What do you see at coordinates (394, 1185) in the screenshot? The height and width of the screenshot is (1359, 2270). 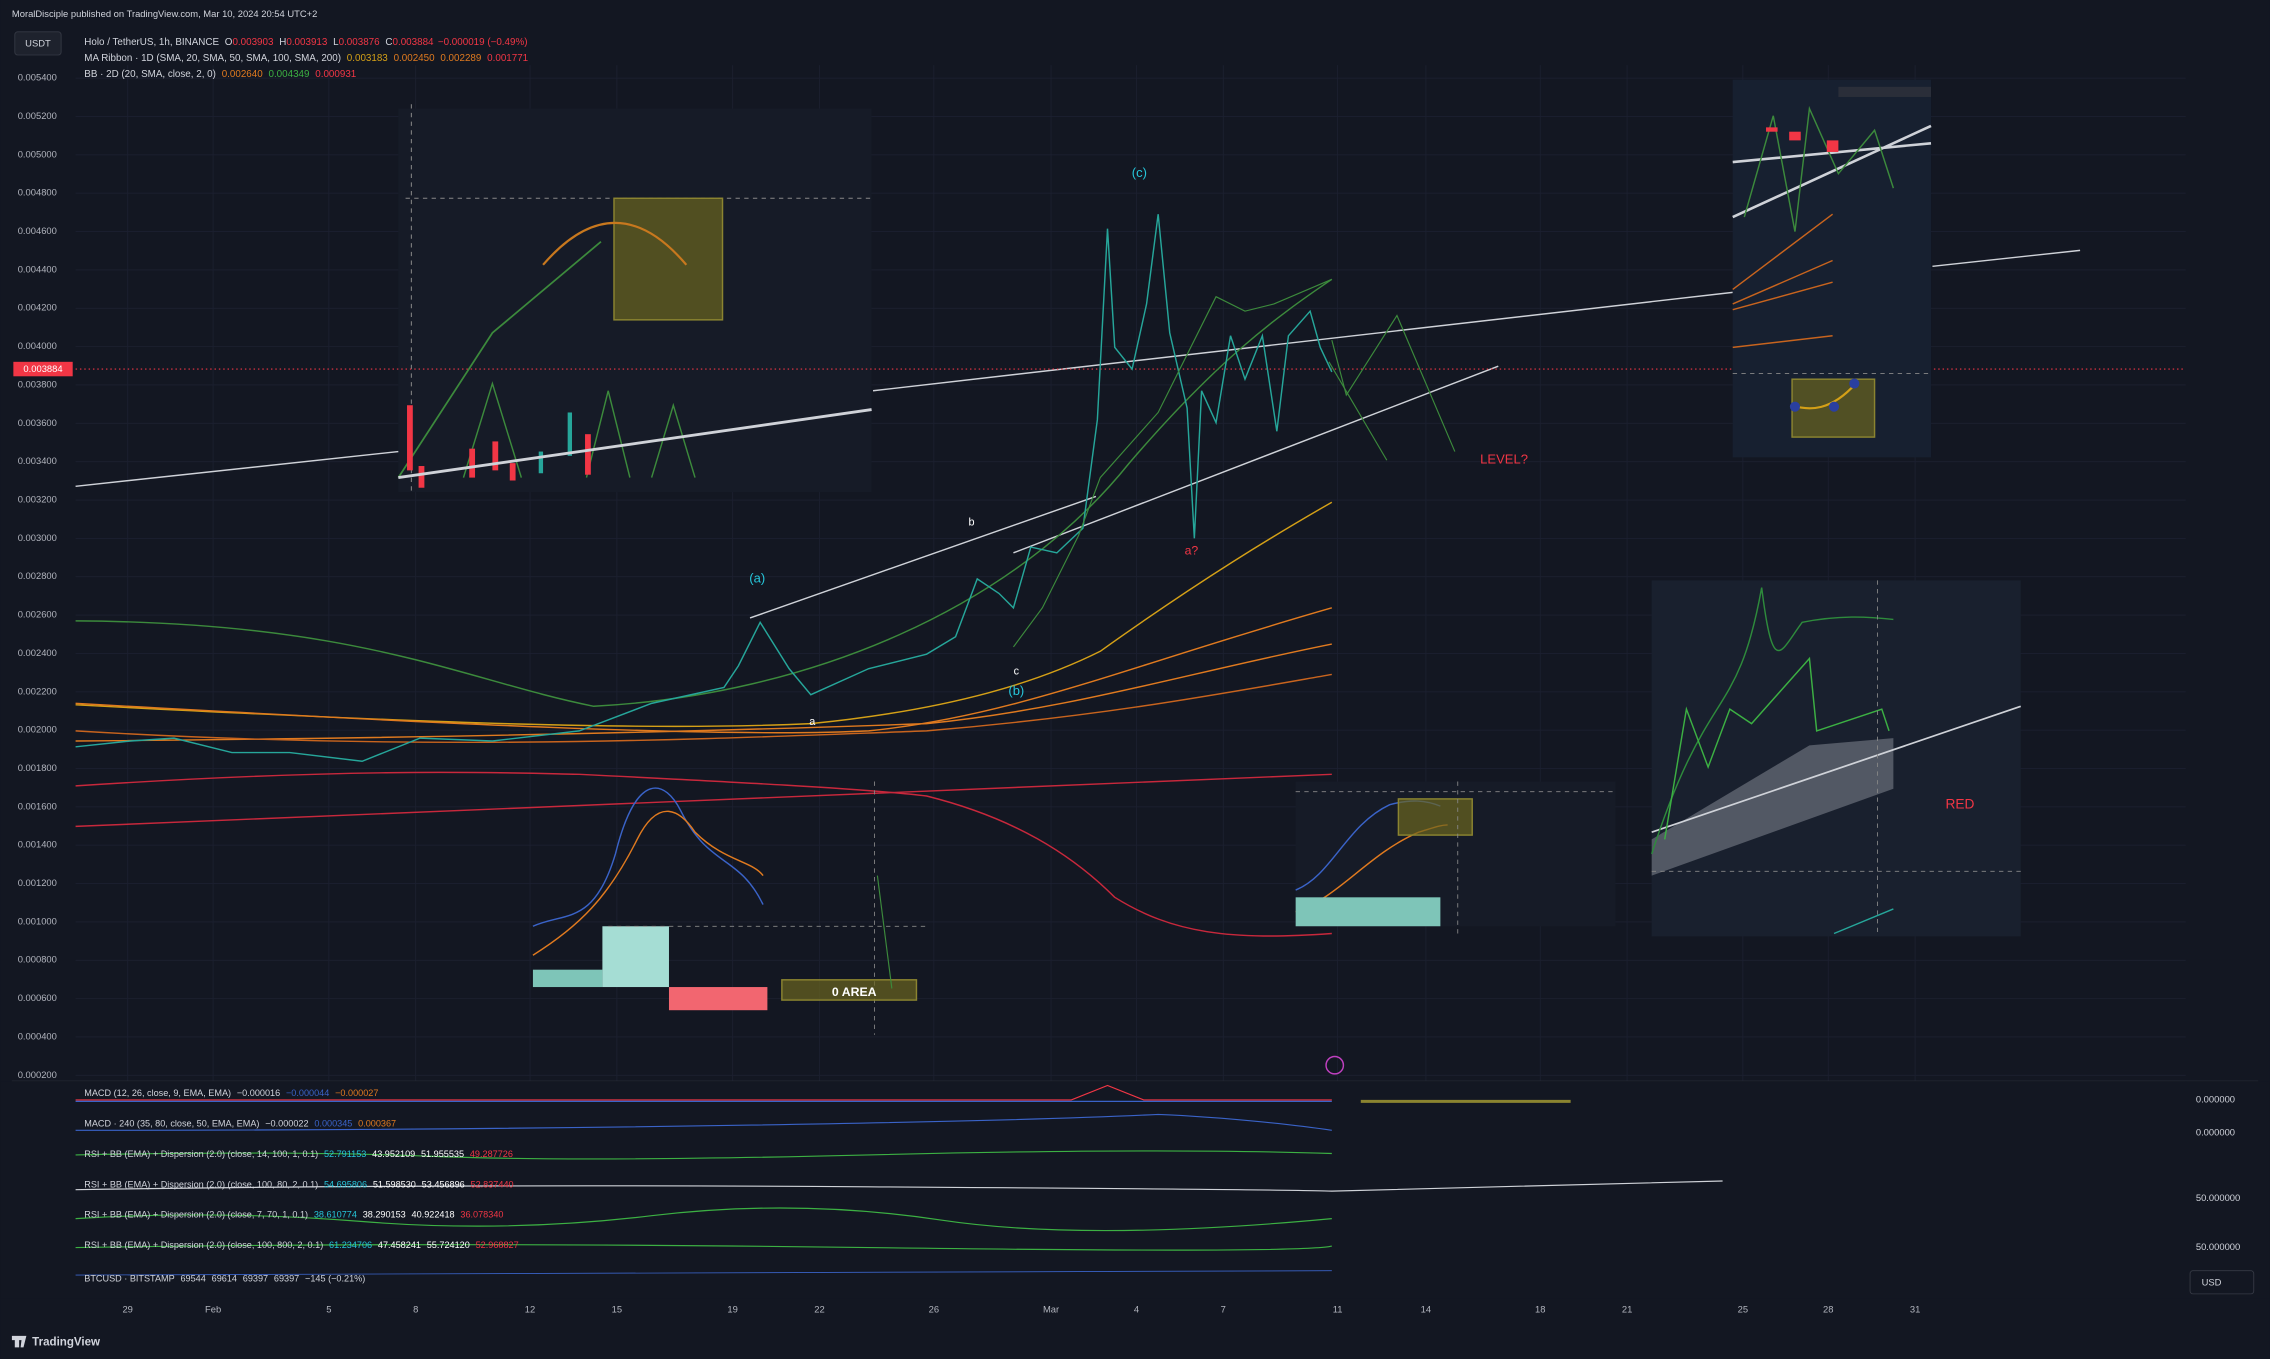 I see `pane-value: 51.598530` at bounding box center [394, 1185].